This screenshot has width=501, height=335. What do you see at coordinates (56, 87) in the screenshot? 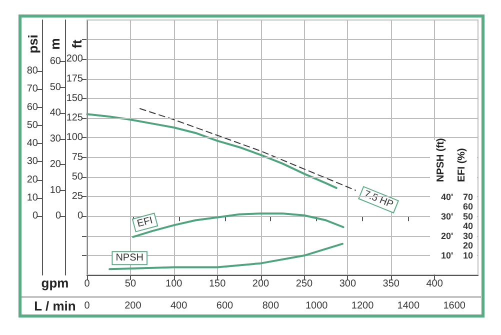
I see `y3-tick-label: 50` at bounding box center [56, 87].